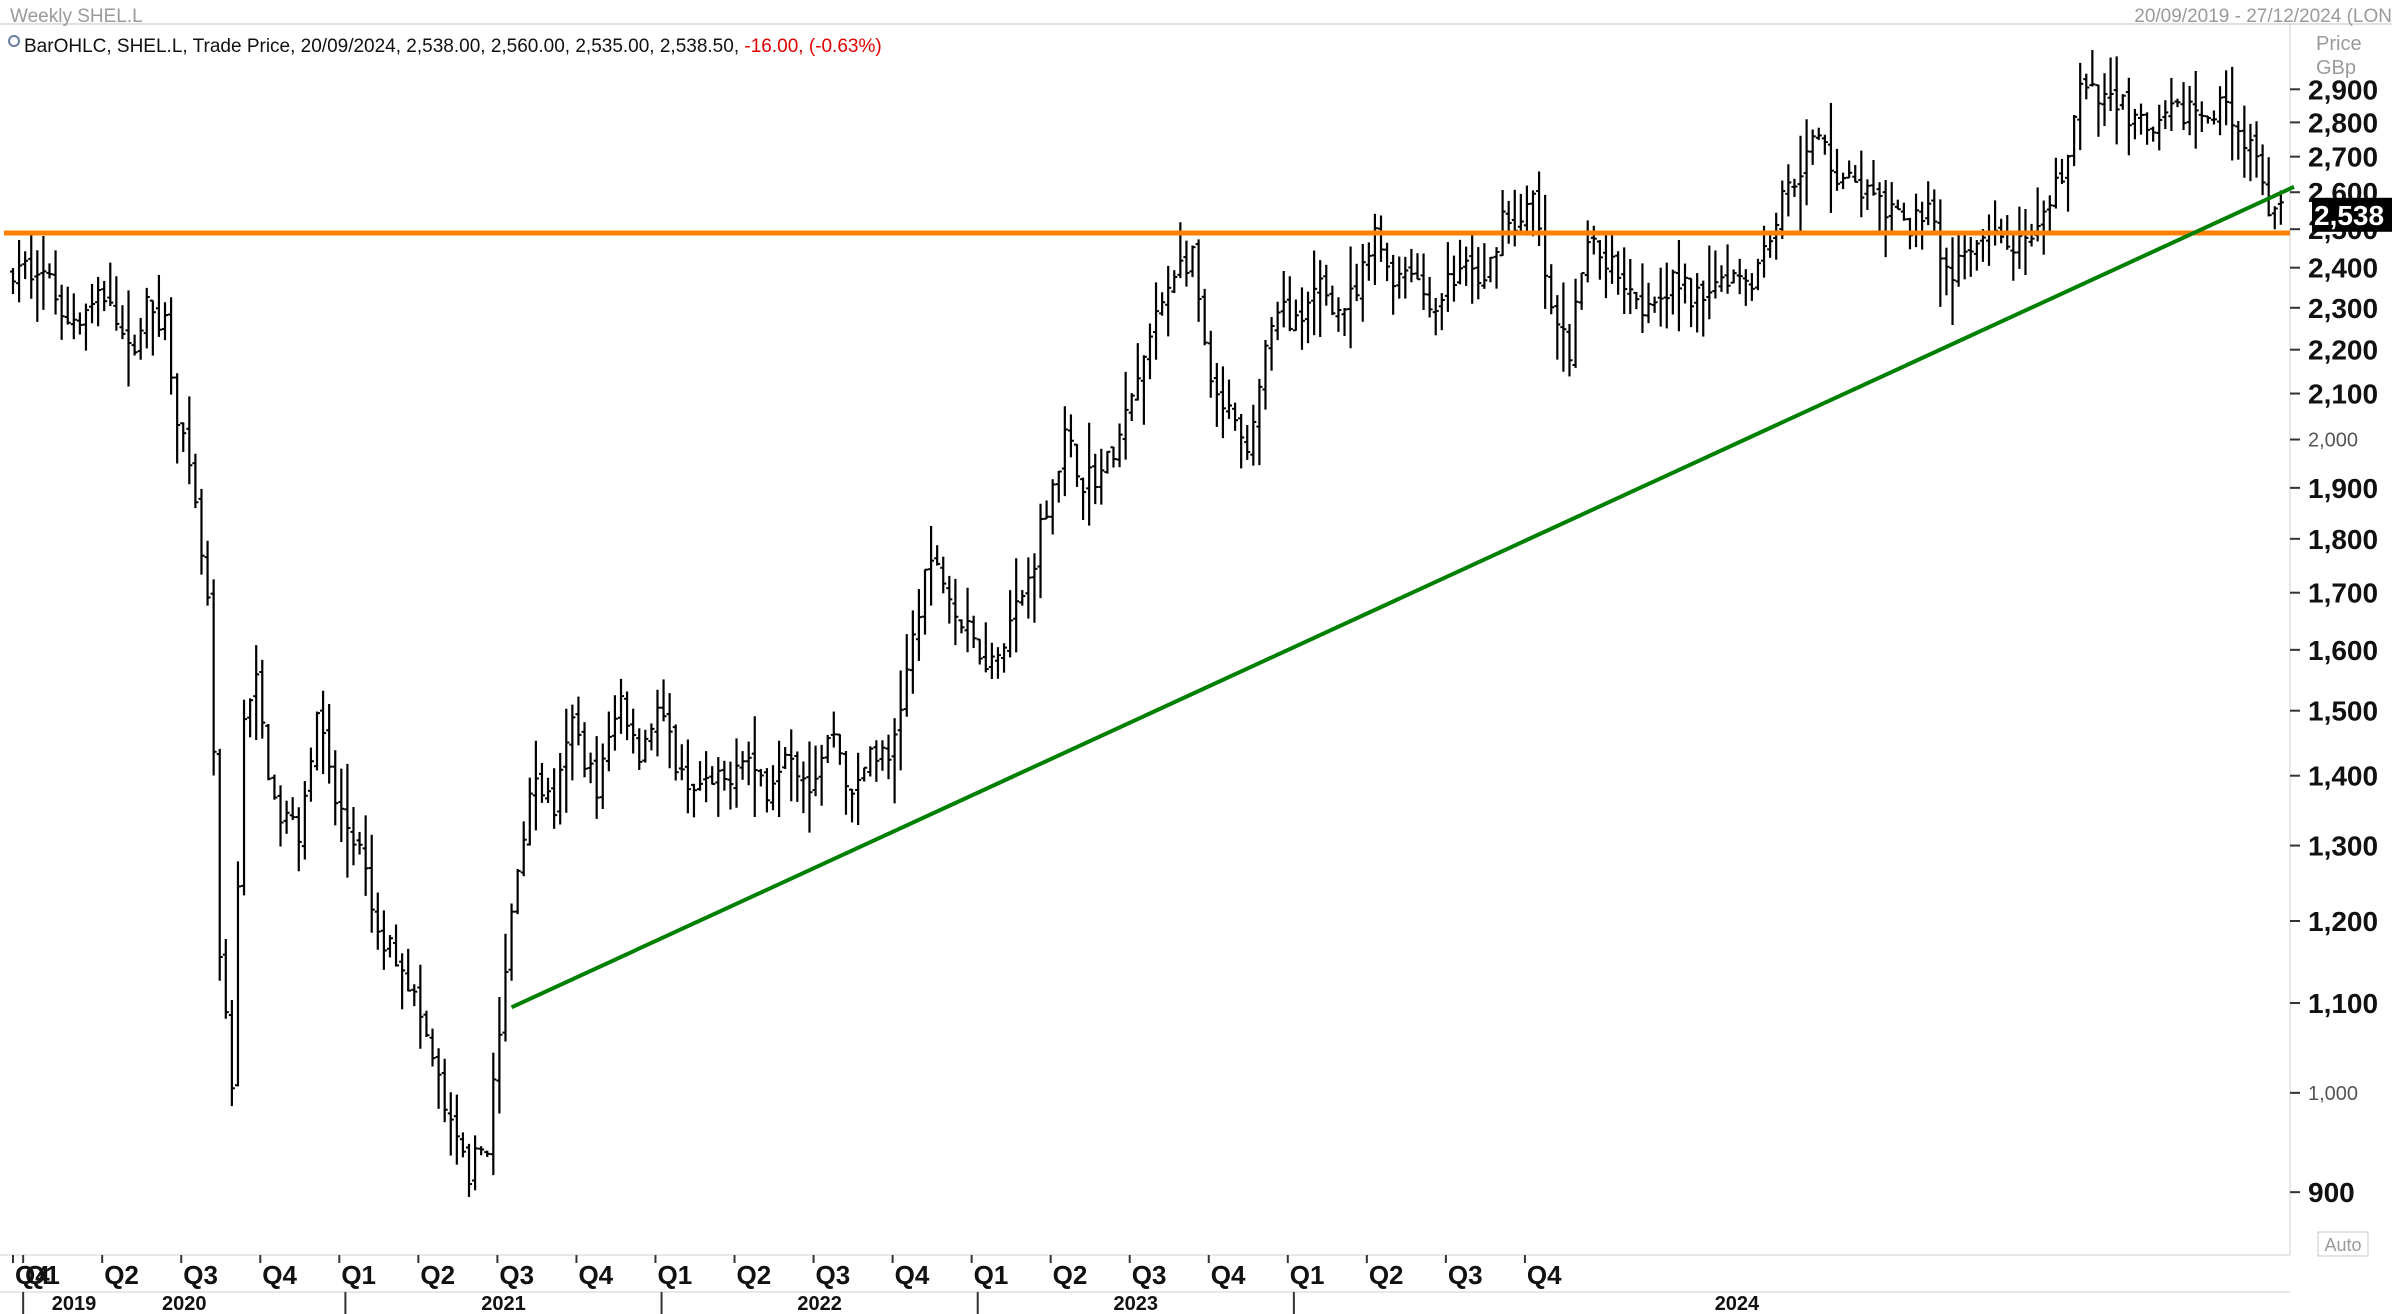 The height and width of the screenshot is (1314, 2392). What do you see at coordinates (74, 1303) in the screenshot?
I see `x-year-label: 2019` at bounding box center [74, 1303].